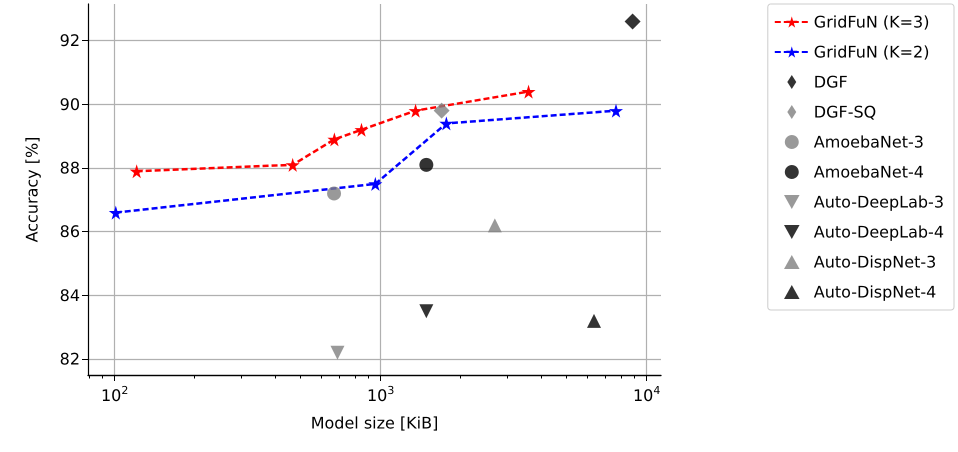  Describe the element at coordinates (70, 359) in the screenshot. I see `y-tick-label: 82` at that location.